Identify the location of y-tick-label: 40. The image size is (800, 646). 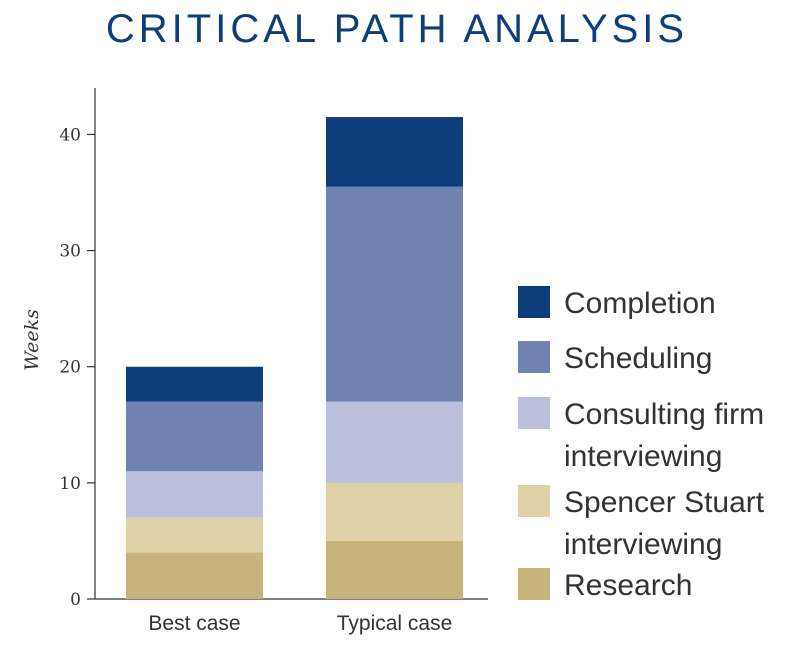
(70, 135).